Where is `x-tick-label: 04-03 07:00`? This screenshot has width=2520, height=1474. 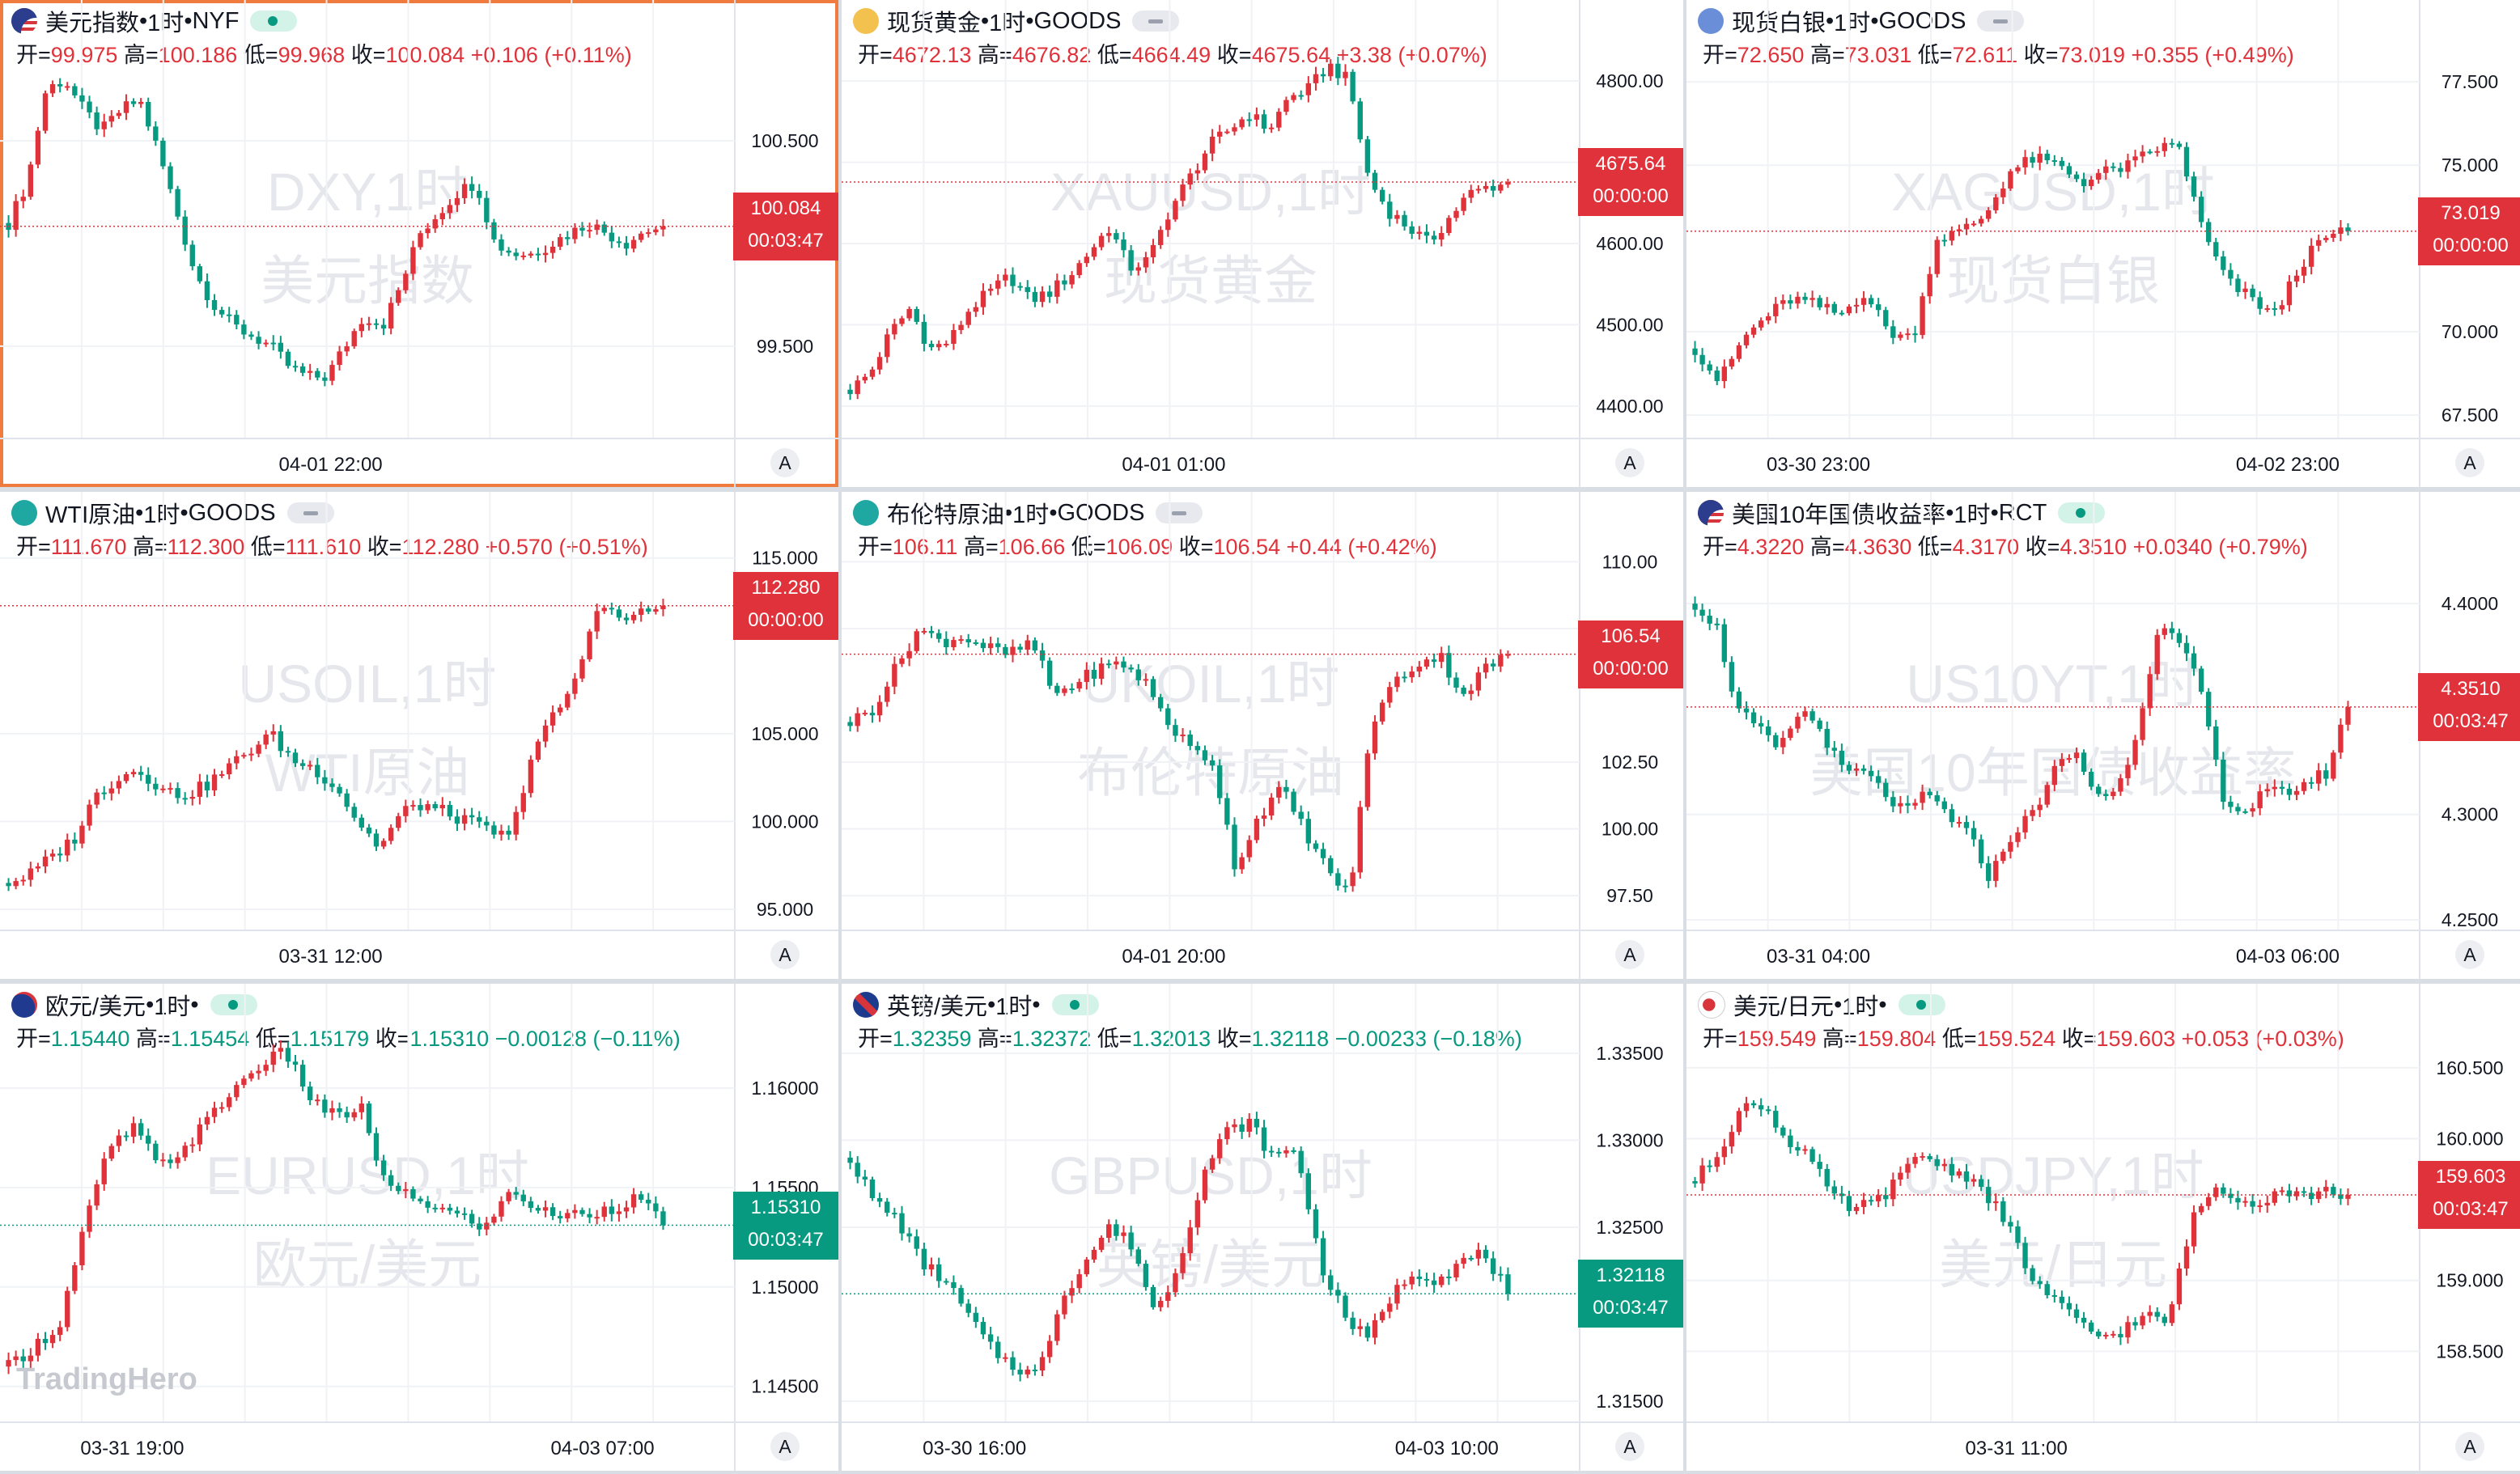
x-tick-label: 04-03 07:00 is located at coordinates (603, 1448).